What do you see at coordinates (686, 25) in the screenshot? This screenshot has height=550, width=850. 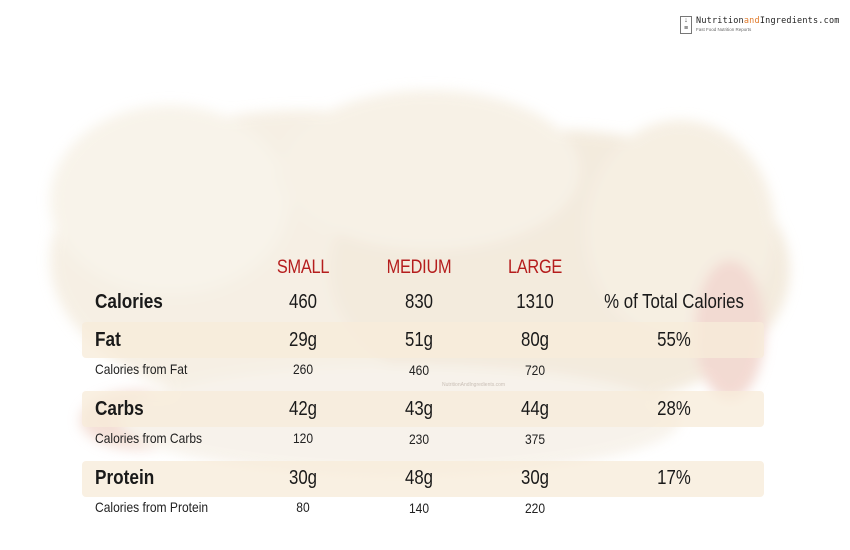 I see `ingredient-list-icon: ↓ ≡` at bounding box center [686, 25].